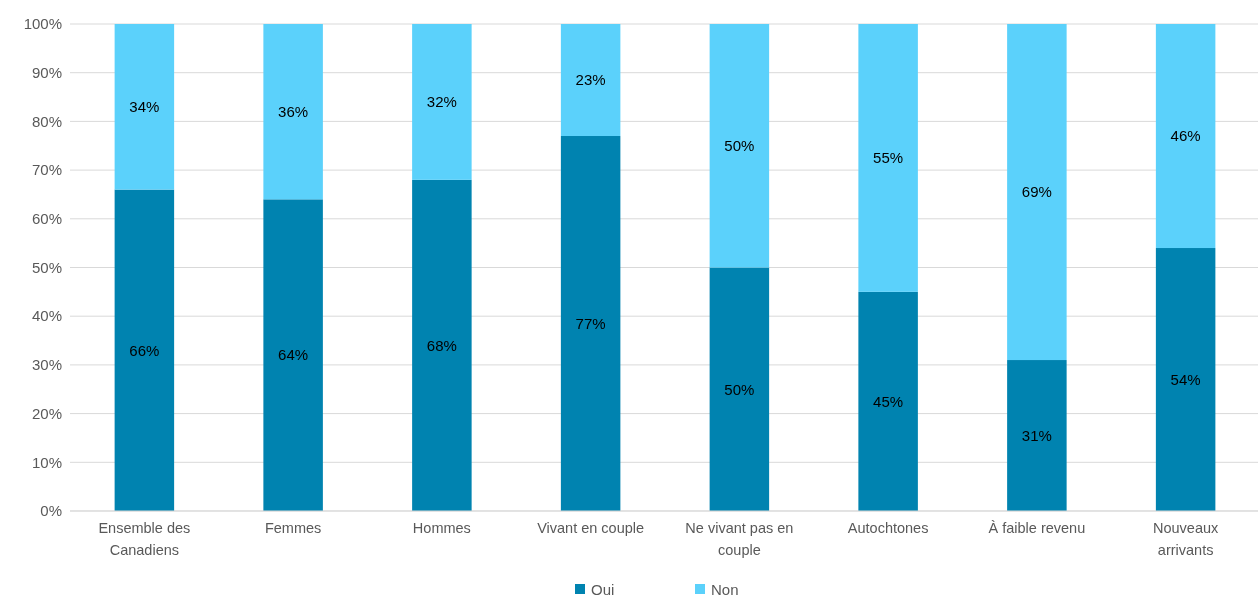 The width and height of the screenshot is (1258, 599). What do you see at coordinates (46, 462) in the screenshot?
I see `y-tick-label: 10%` at bounding box center [46, 462].